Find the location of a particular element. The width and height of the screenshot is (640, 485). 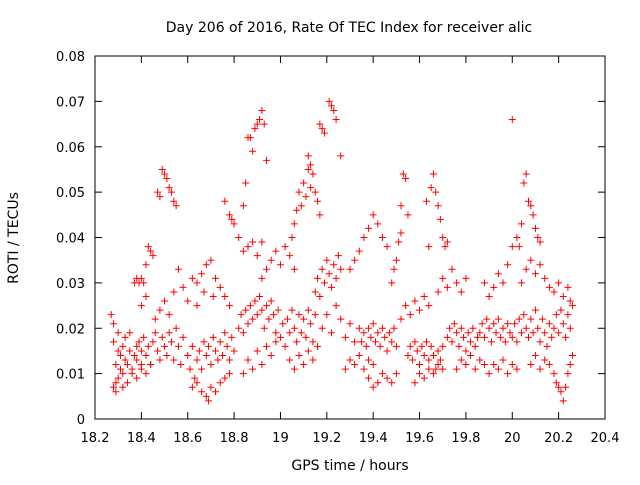

y-tick-label: 0.01 is located at coordinates (70, 375).